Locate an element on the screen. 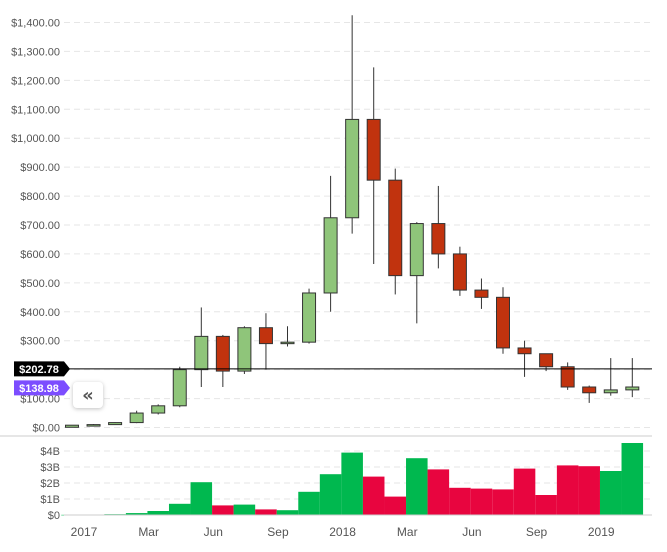  volume-axis-tick-label: $1B is located at coordinates (50, 500).